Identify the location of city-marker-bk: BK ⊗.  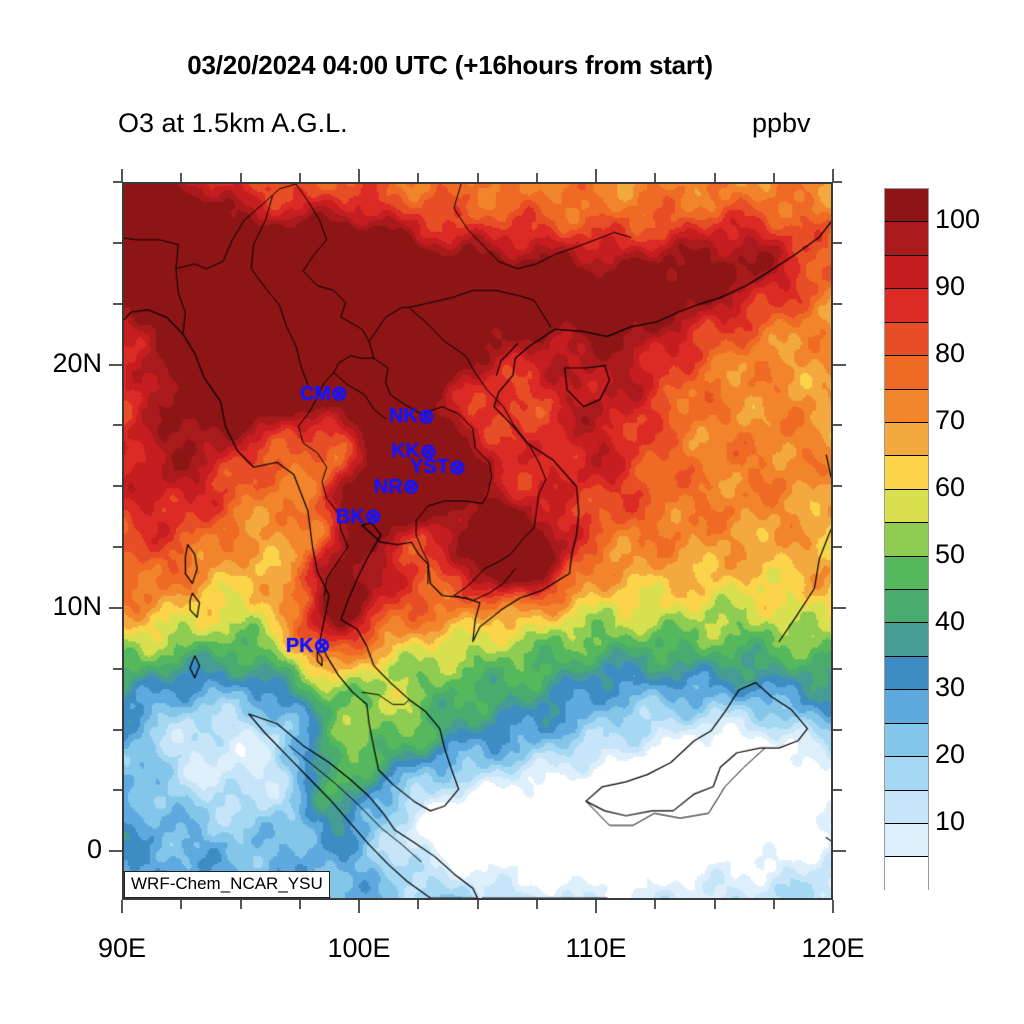
(359, 517).